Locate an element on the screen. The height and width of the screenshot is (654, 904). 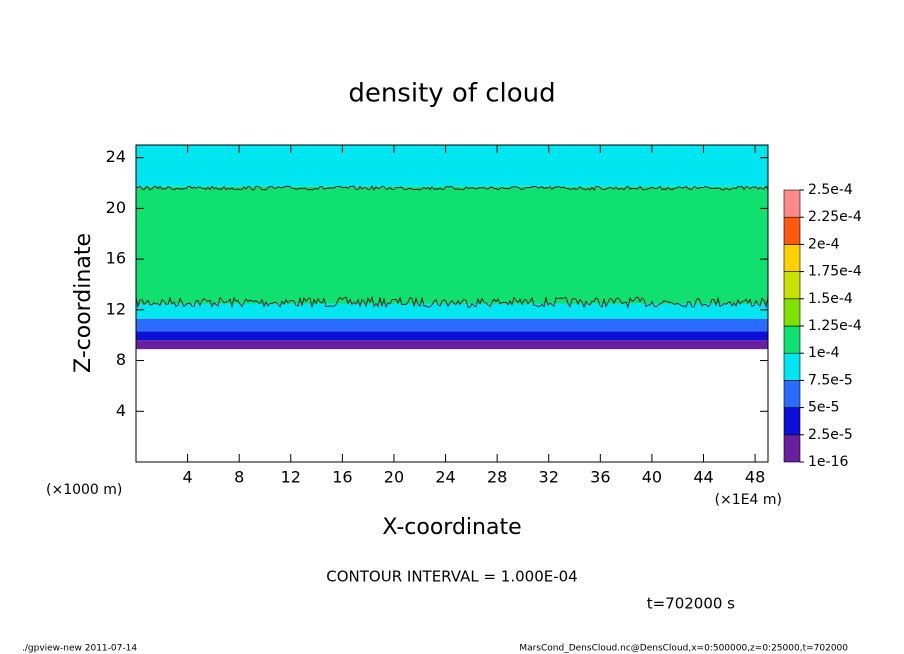
colorbar-label: 5e-5 is located at coordinates (823, 408).